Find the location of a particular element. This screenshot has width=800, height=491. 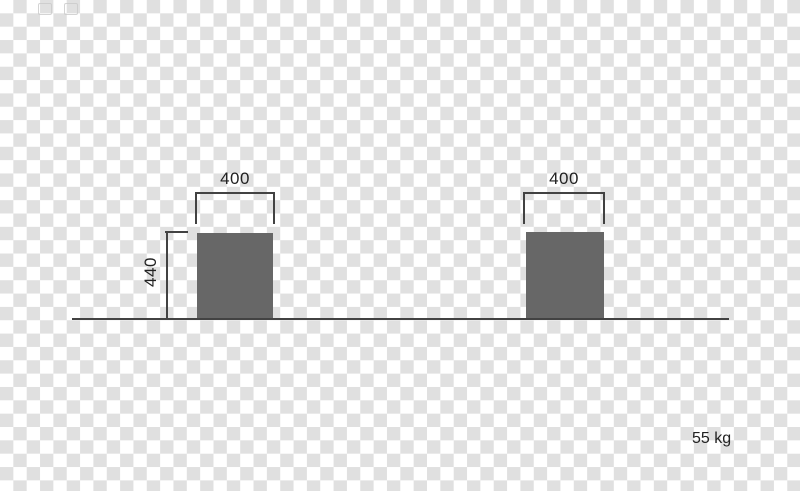

left-block-width-dimension-label: 400 is located at coordinates (235, 178).